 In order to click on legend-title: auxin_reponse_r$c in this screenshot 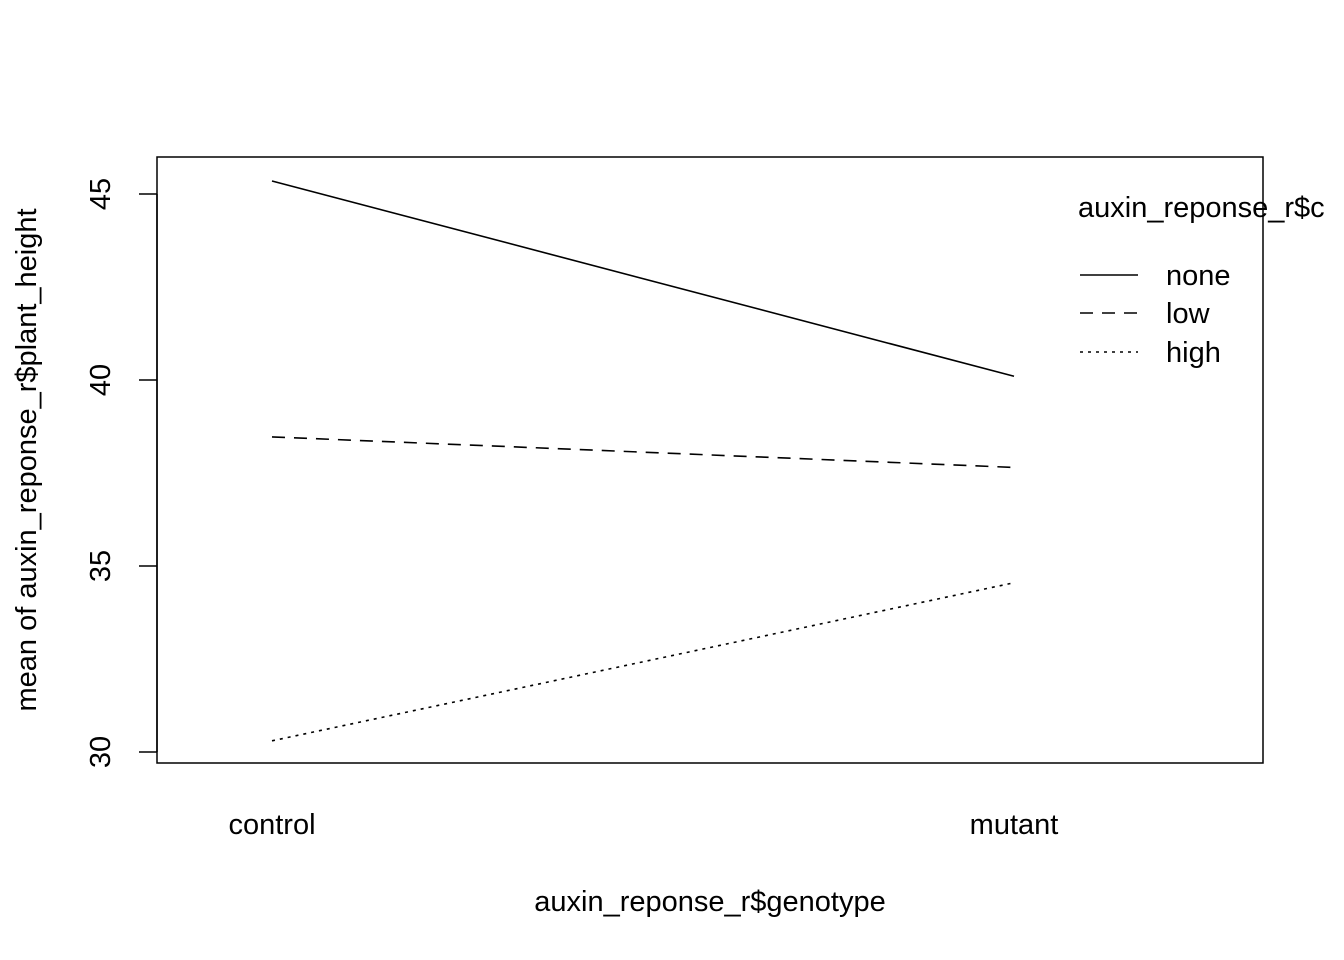, I will do `click(1201, 208)`.